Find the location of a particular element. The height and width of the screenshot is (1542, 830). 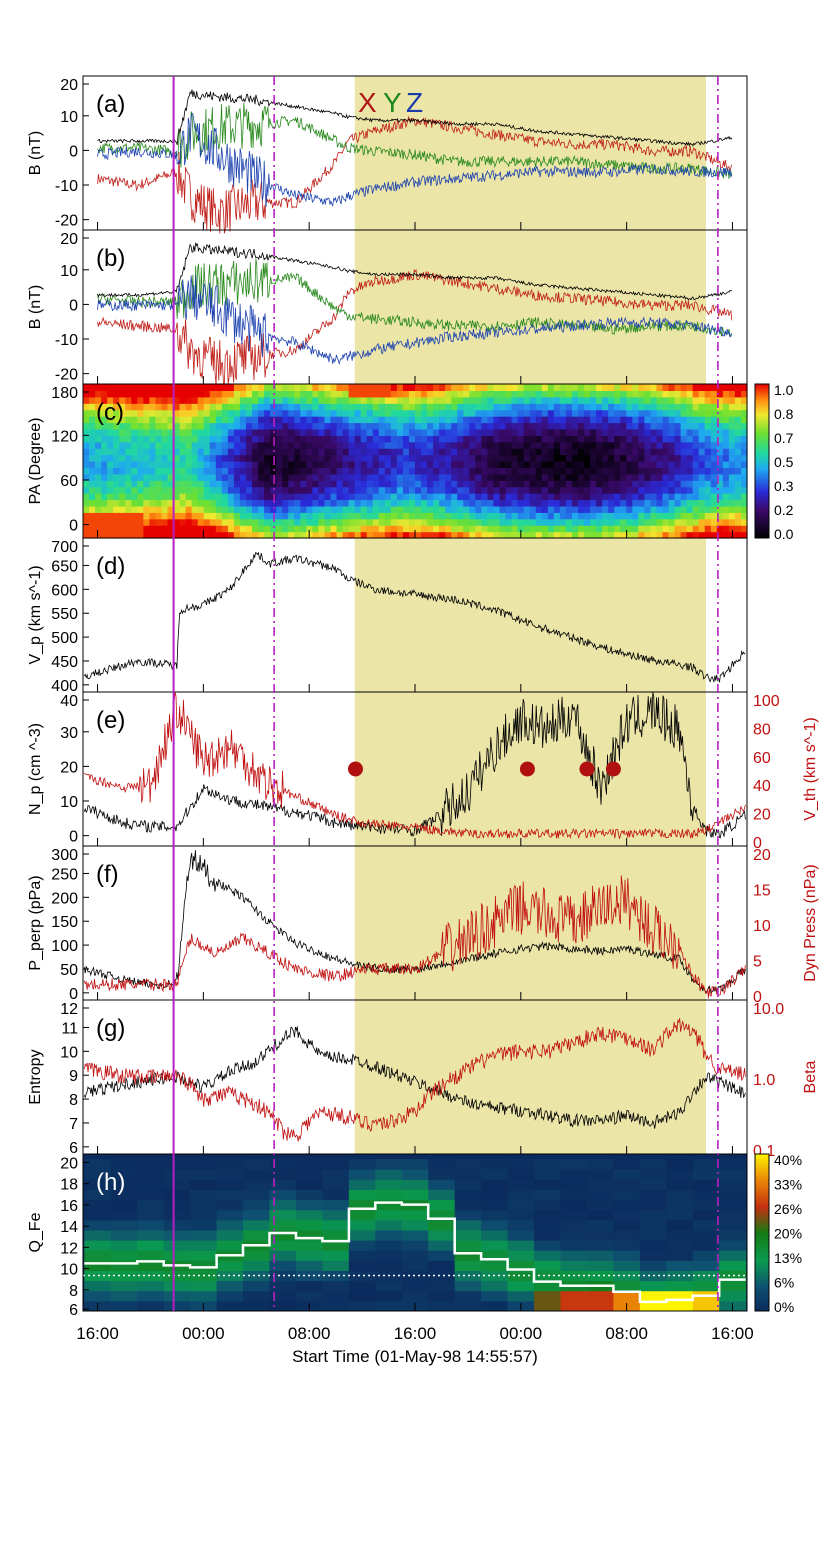

ytick-f: 0 is located at coordinates (73, 994).